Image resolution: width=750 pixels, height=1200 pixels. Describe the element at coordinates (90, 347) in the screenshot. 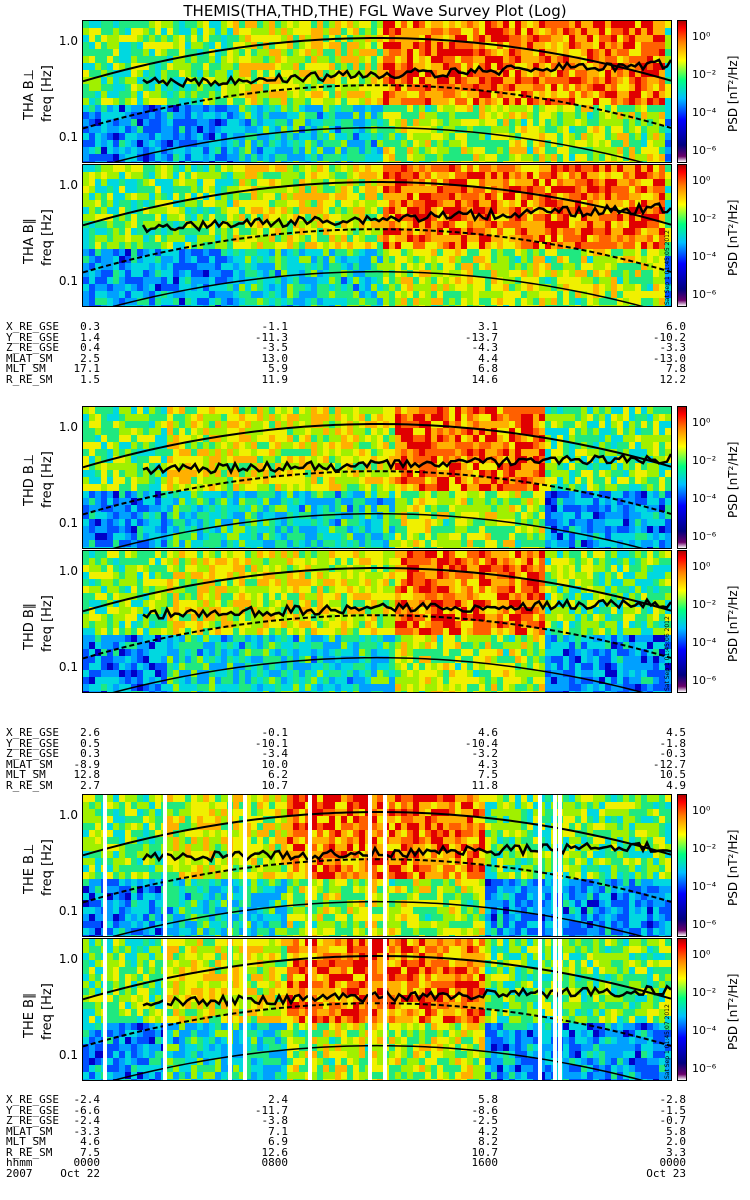

I see `ephemeris-value: 0.4` at that location.